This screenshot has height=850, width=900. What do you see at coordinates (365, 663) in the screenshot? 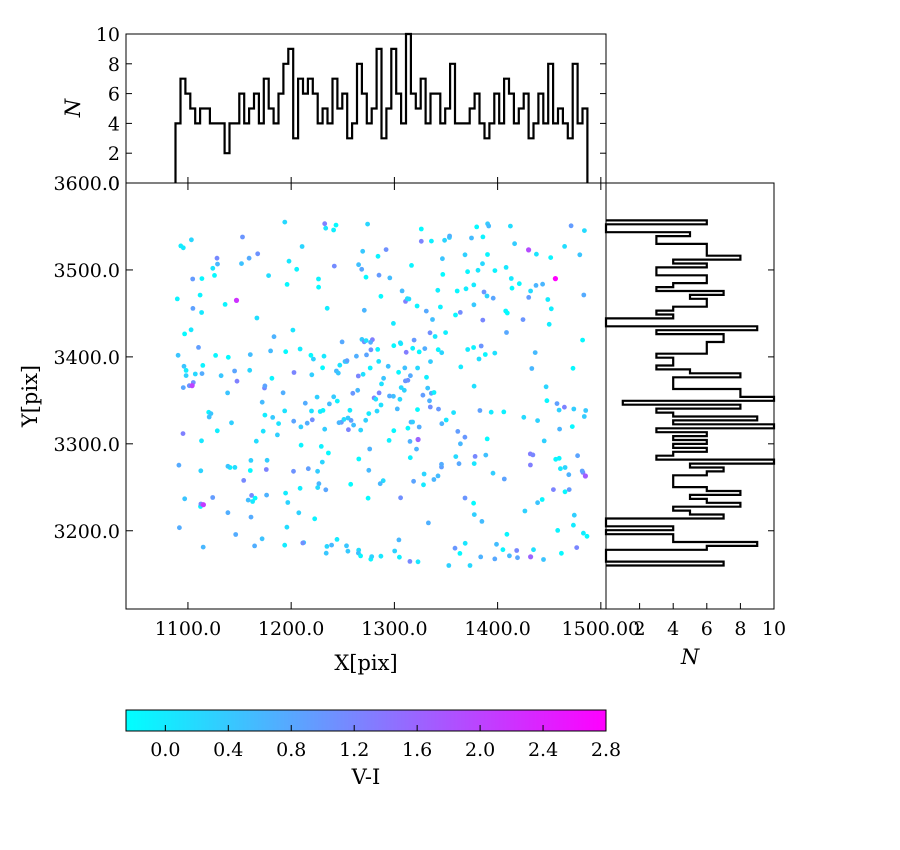
I see `scatter-xlabel: X[pix]` at bounding box center [365, 663].